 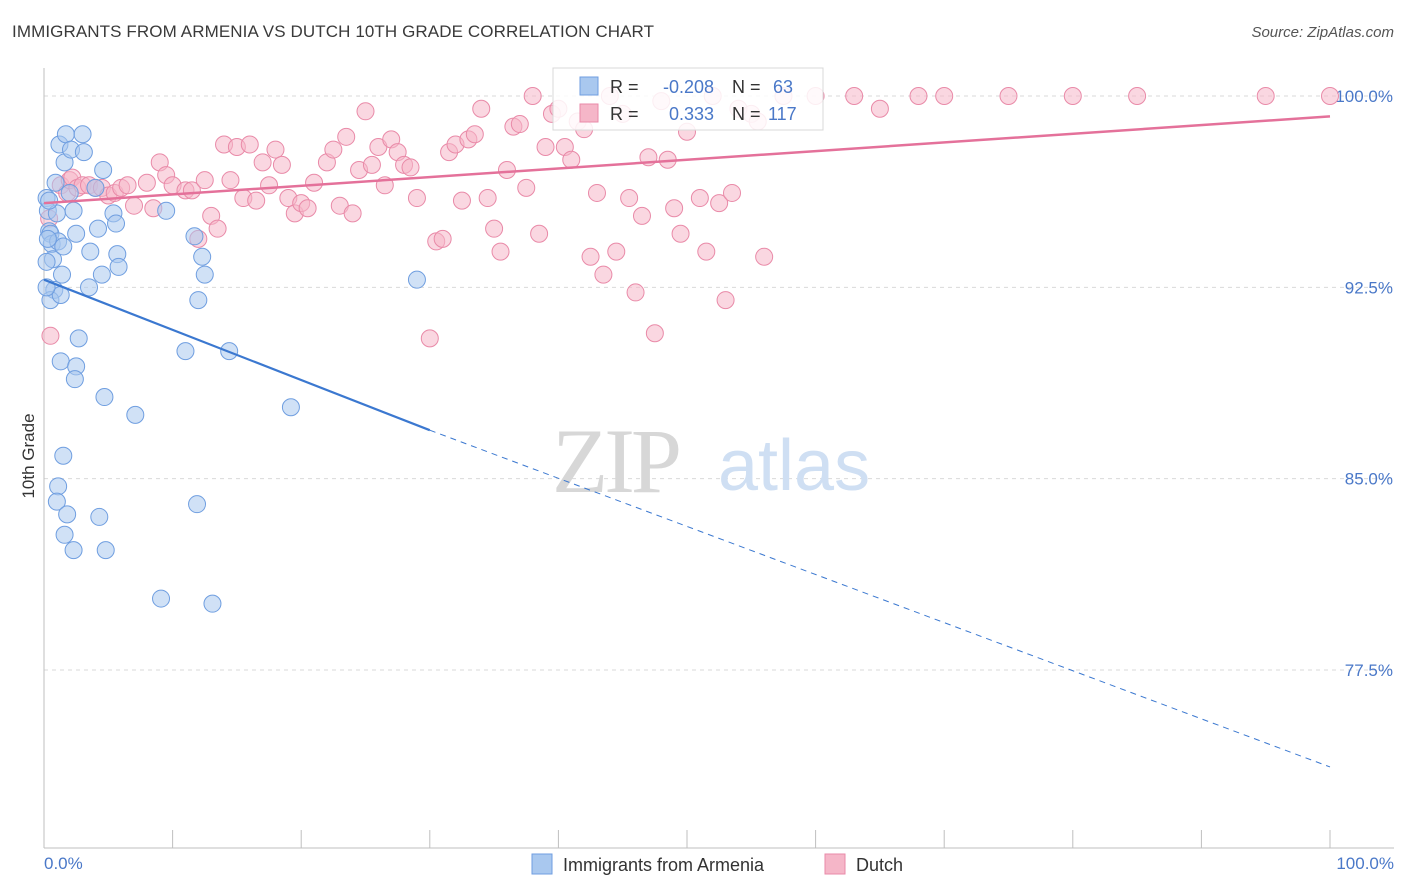 I want to click on watermark-zip: ZIP, so click(x=615, y=461).